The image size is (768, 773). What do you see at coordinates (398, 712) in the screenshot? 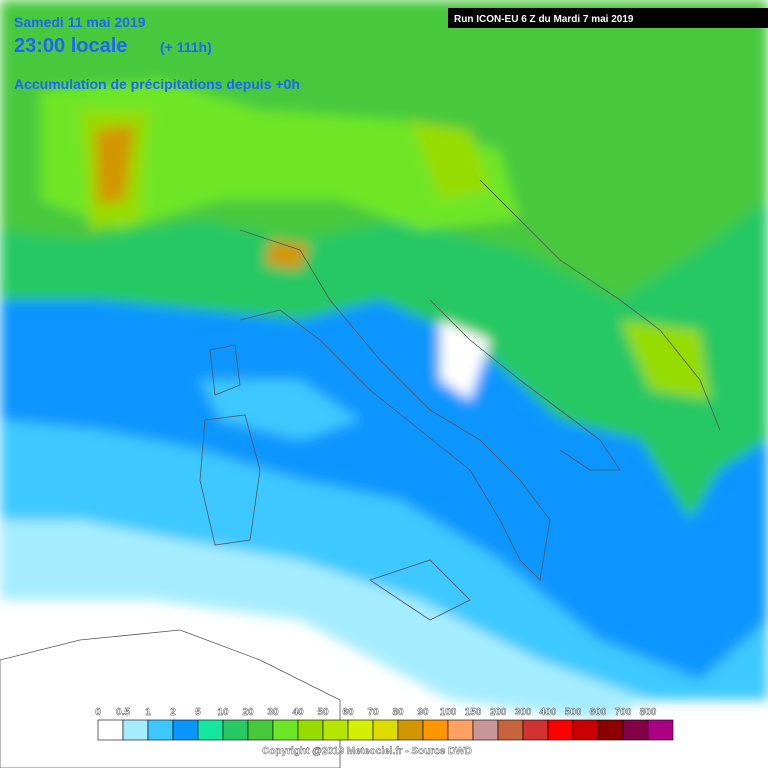
I see `legend-label: 80` at bounding box center [398, 712].